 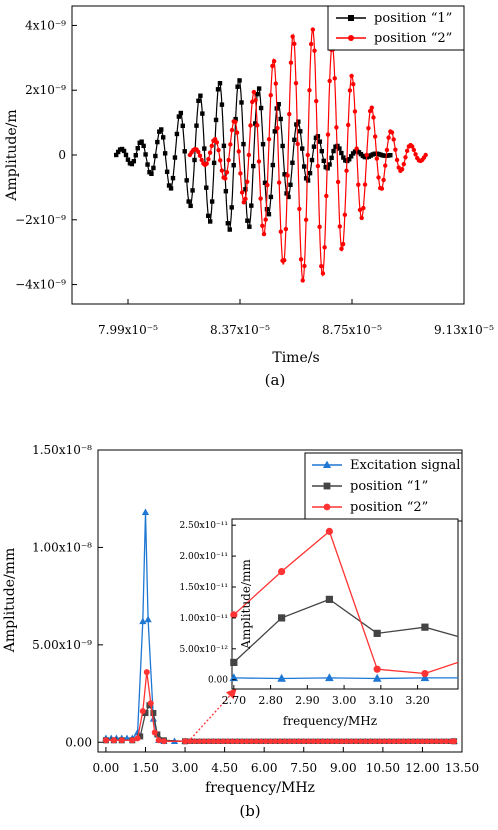 What do you see at coordinates (45, 25) in the screenshot?
I see `y-tick-label: 4x10⁻⁹` at bounding box center [45, 25].